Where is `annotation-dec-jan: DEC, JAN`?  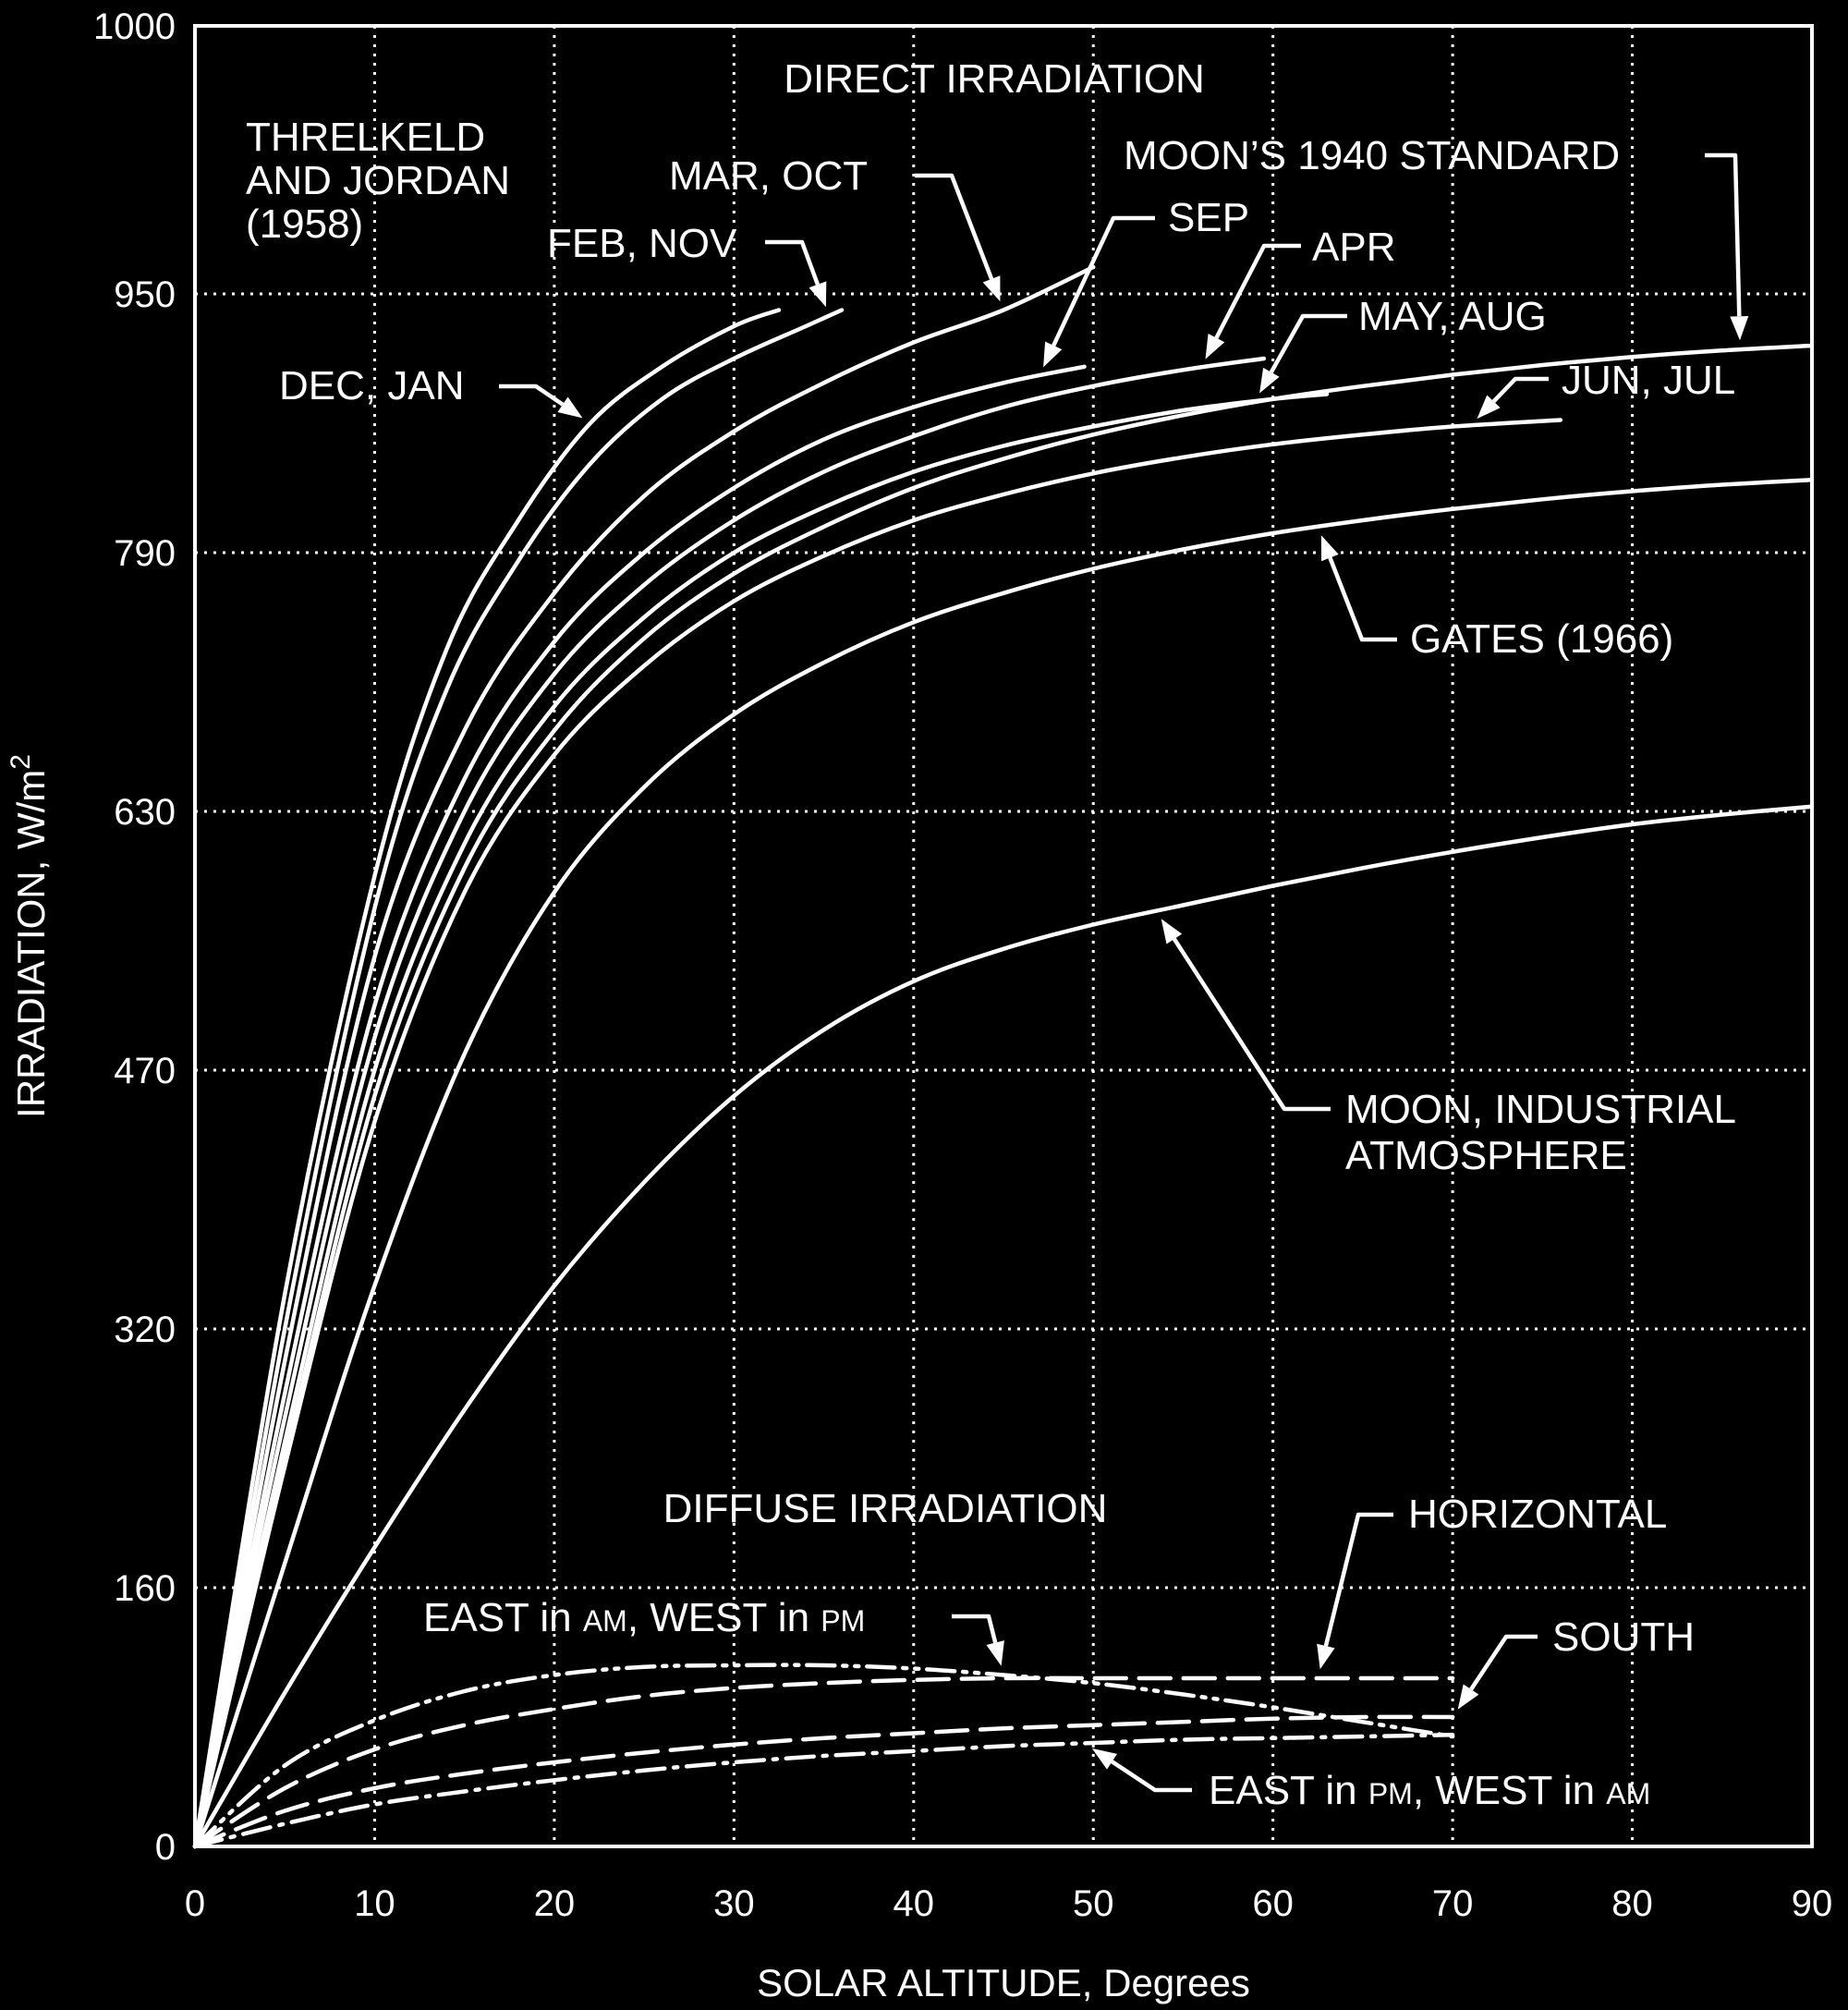 annotation-dec-jan: DEC, JAN is located at coordinates (431, 391).